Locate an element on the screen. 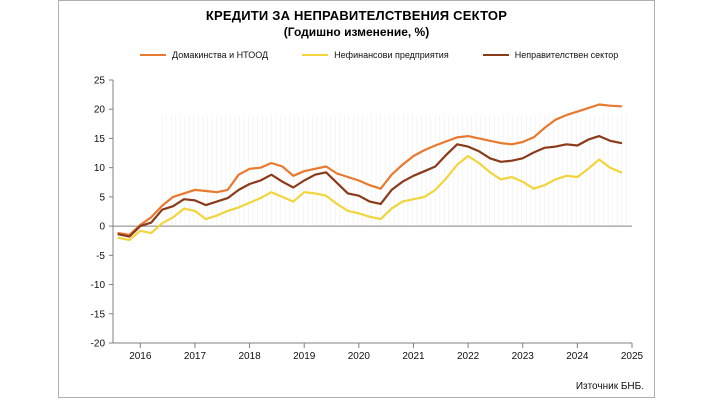  y-tick-label: -10 is located at coordinates (98, 285).